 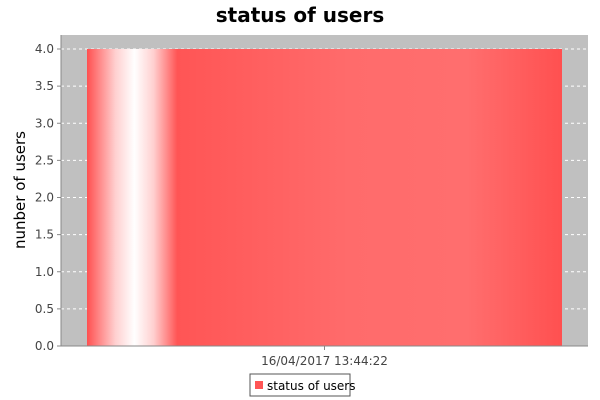 I want to click on x-tick-label: 16/04/2017 13:44:22, so click(x=324, y=361).